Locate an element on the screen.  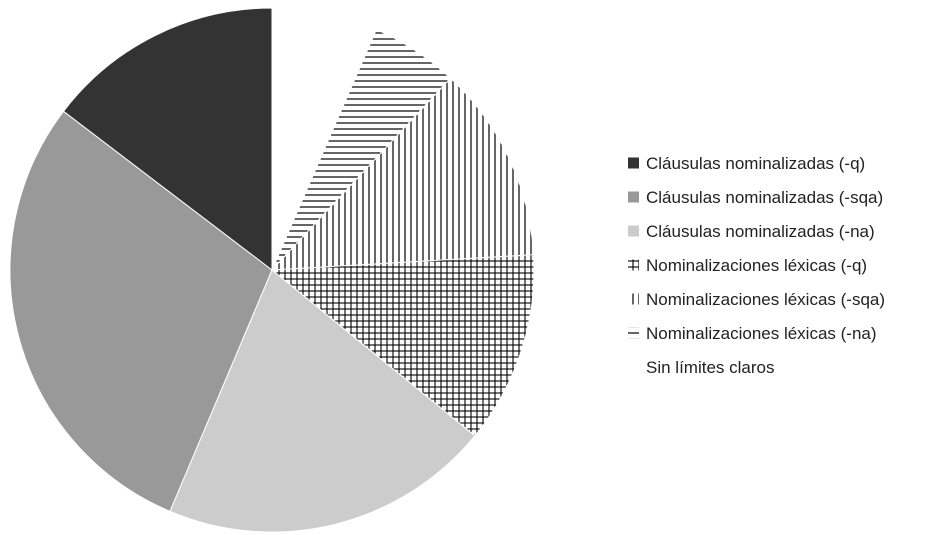
legend-label: Cláusulas nominalizadas (-q) is located at coordinates (755, 163).